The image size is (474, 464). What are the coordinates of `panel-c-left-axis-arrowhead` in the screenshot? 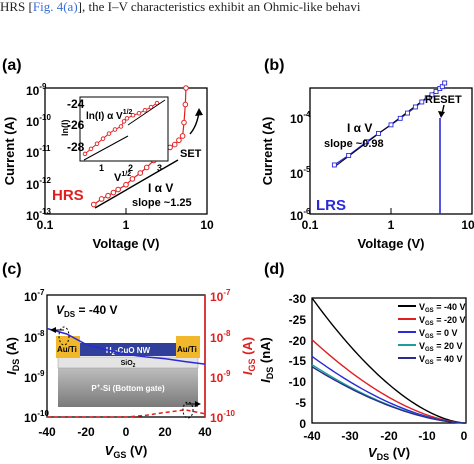 It's located at (53, 330).